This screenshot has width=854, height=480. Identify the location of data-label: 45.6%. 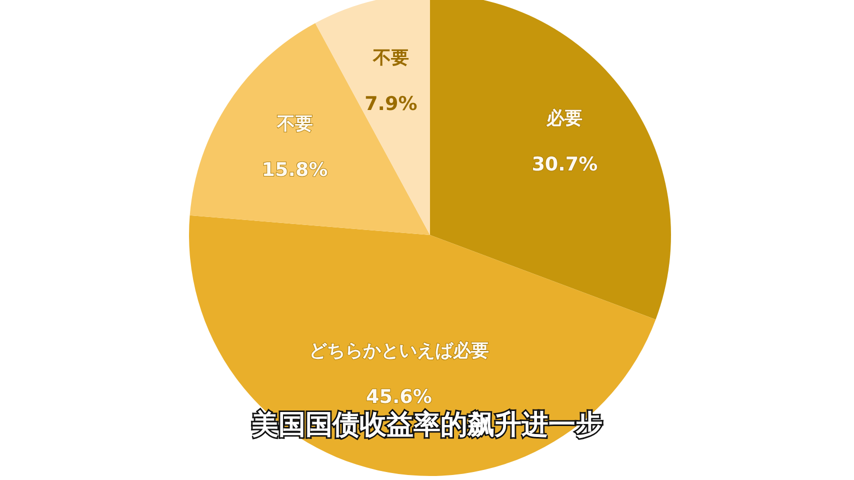
(399, 397).